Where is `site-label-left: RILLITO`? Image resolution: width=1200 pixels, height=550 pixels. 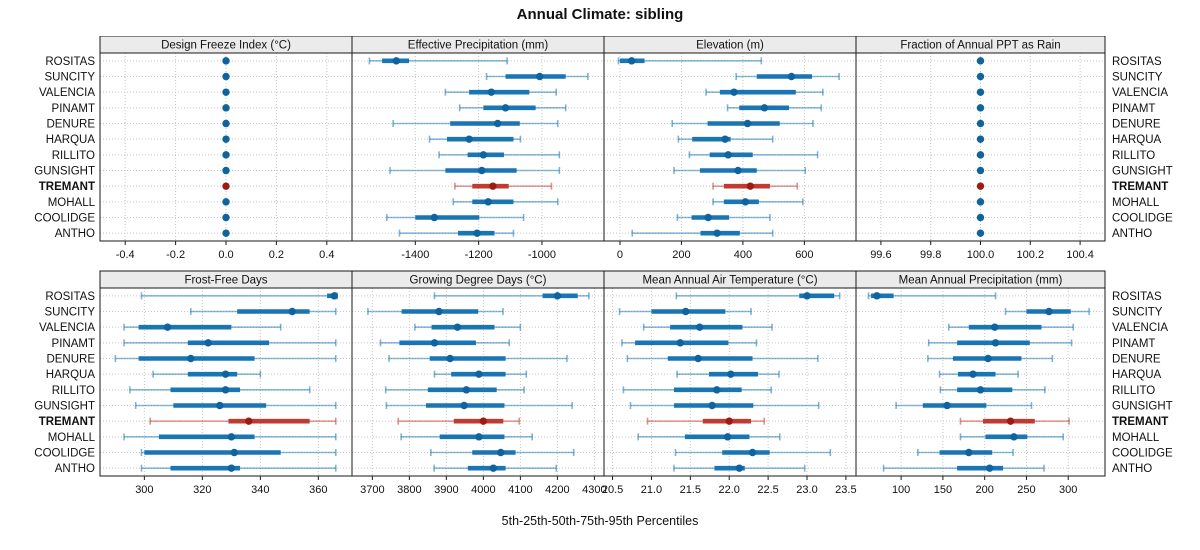 site-label-left: RILLITO is located at coordinates (73, 391).